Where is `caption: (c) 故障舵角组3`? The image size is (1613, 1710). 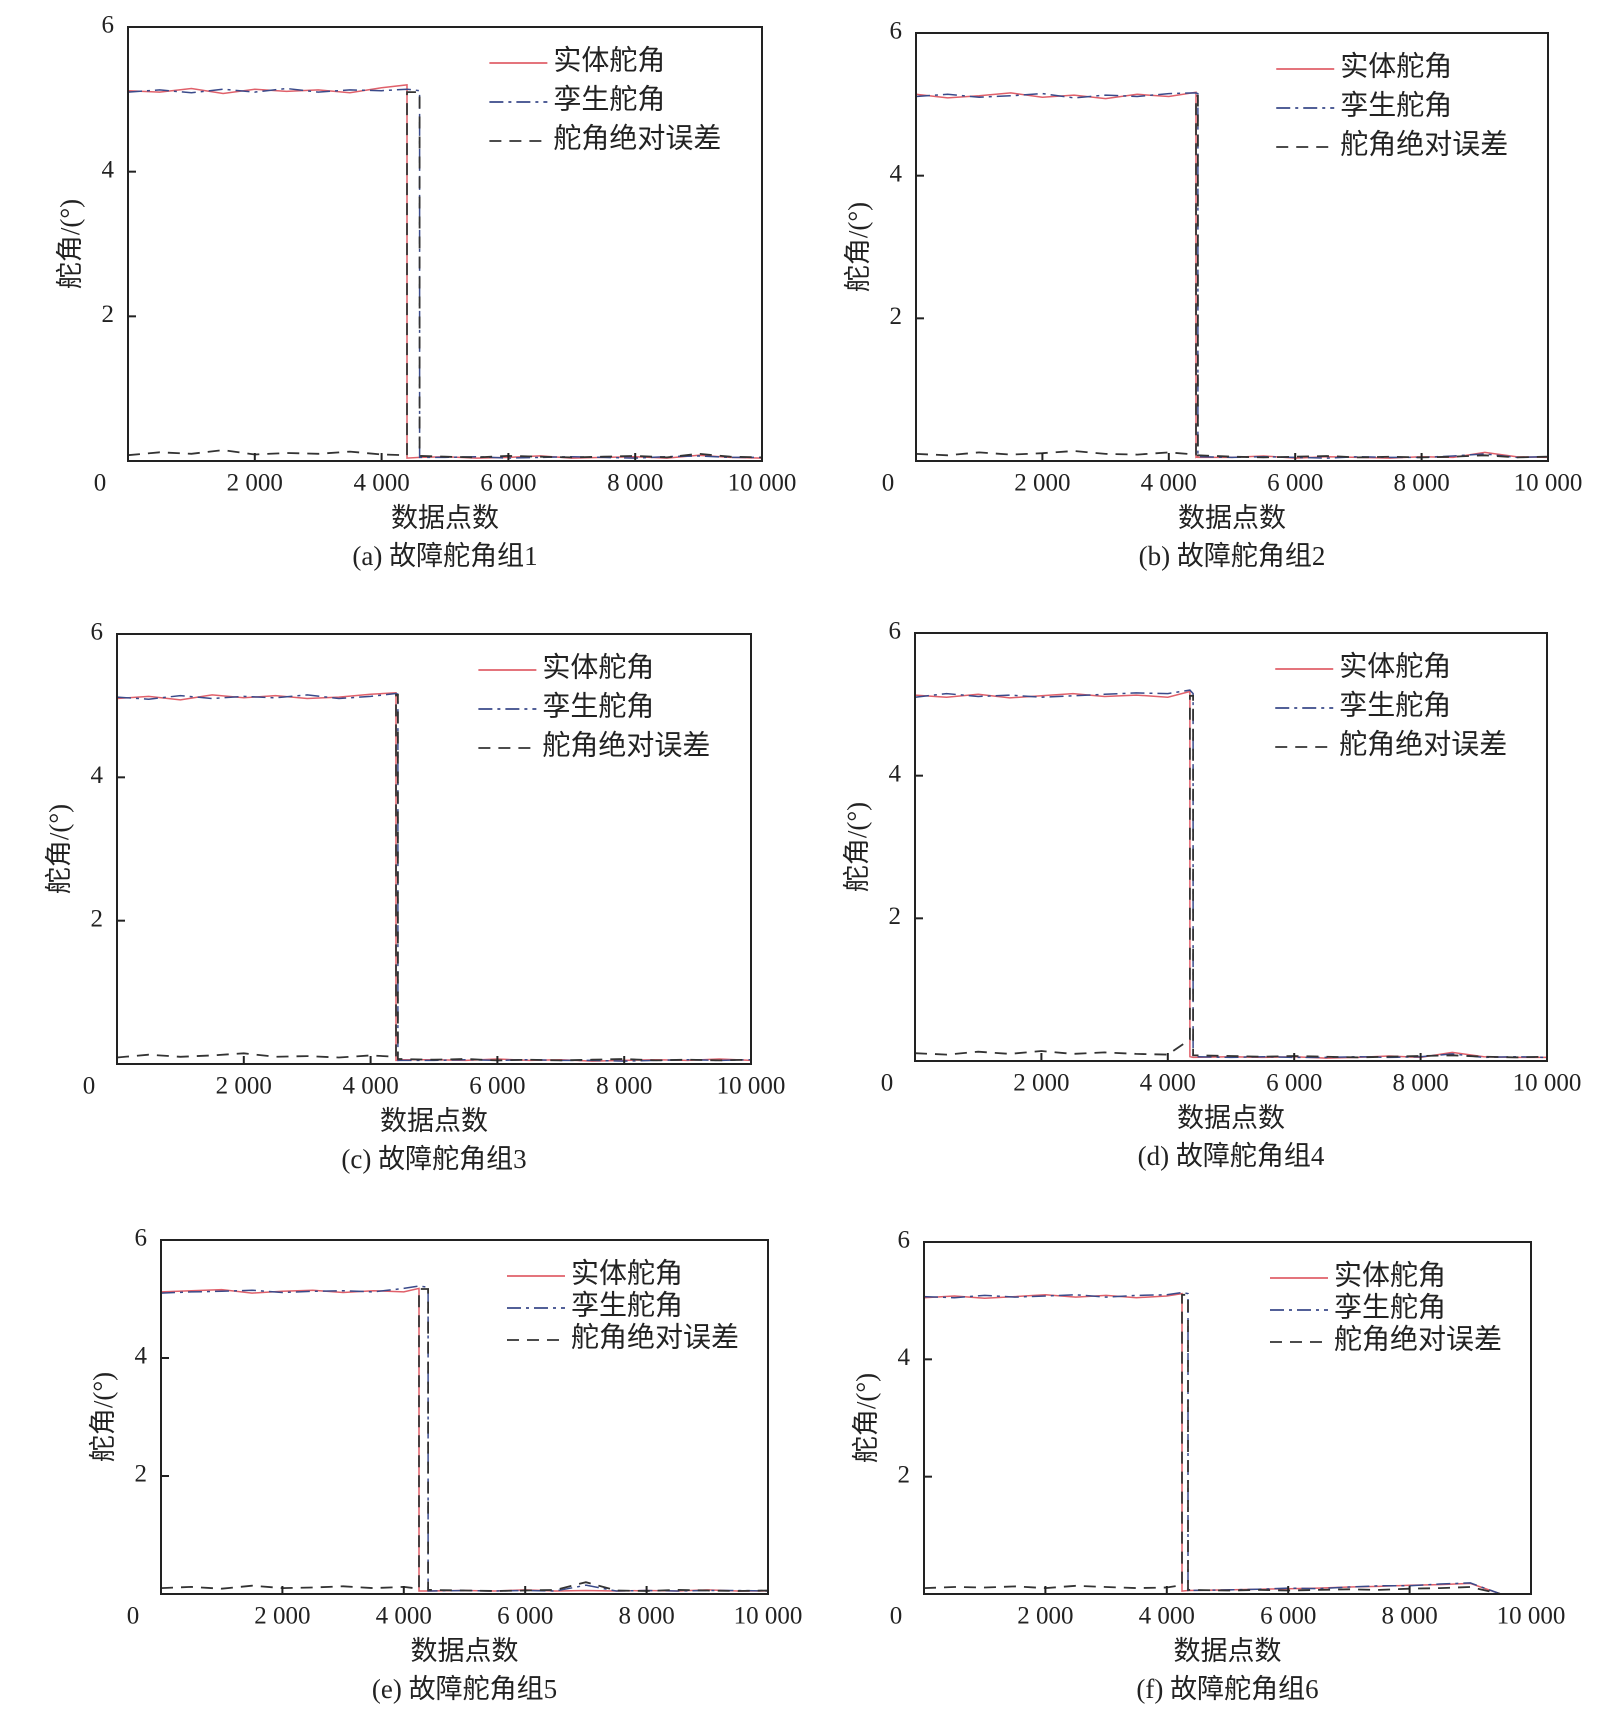 caption: (c) 故障舵角组3 is located at coordinates (433, 1159).